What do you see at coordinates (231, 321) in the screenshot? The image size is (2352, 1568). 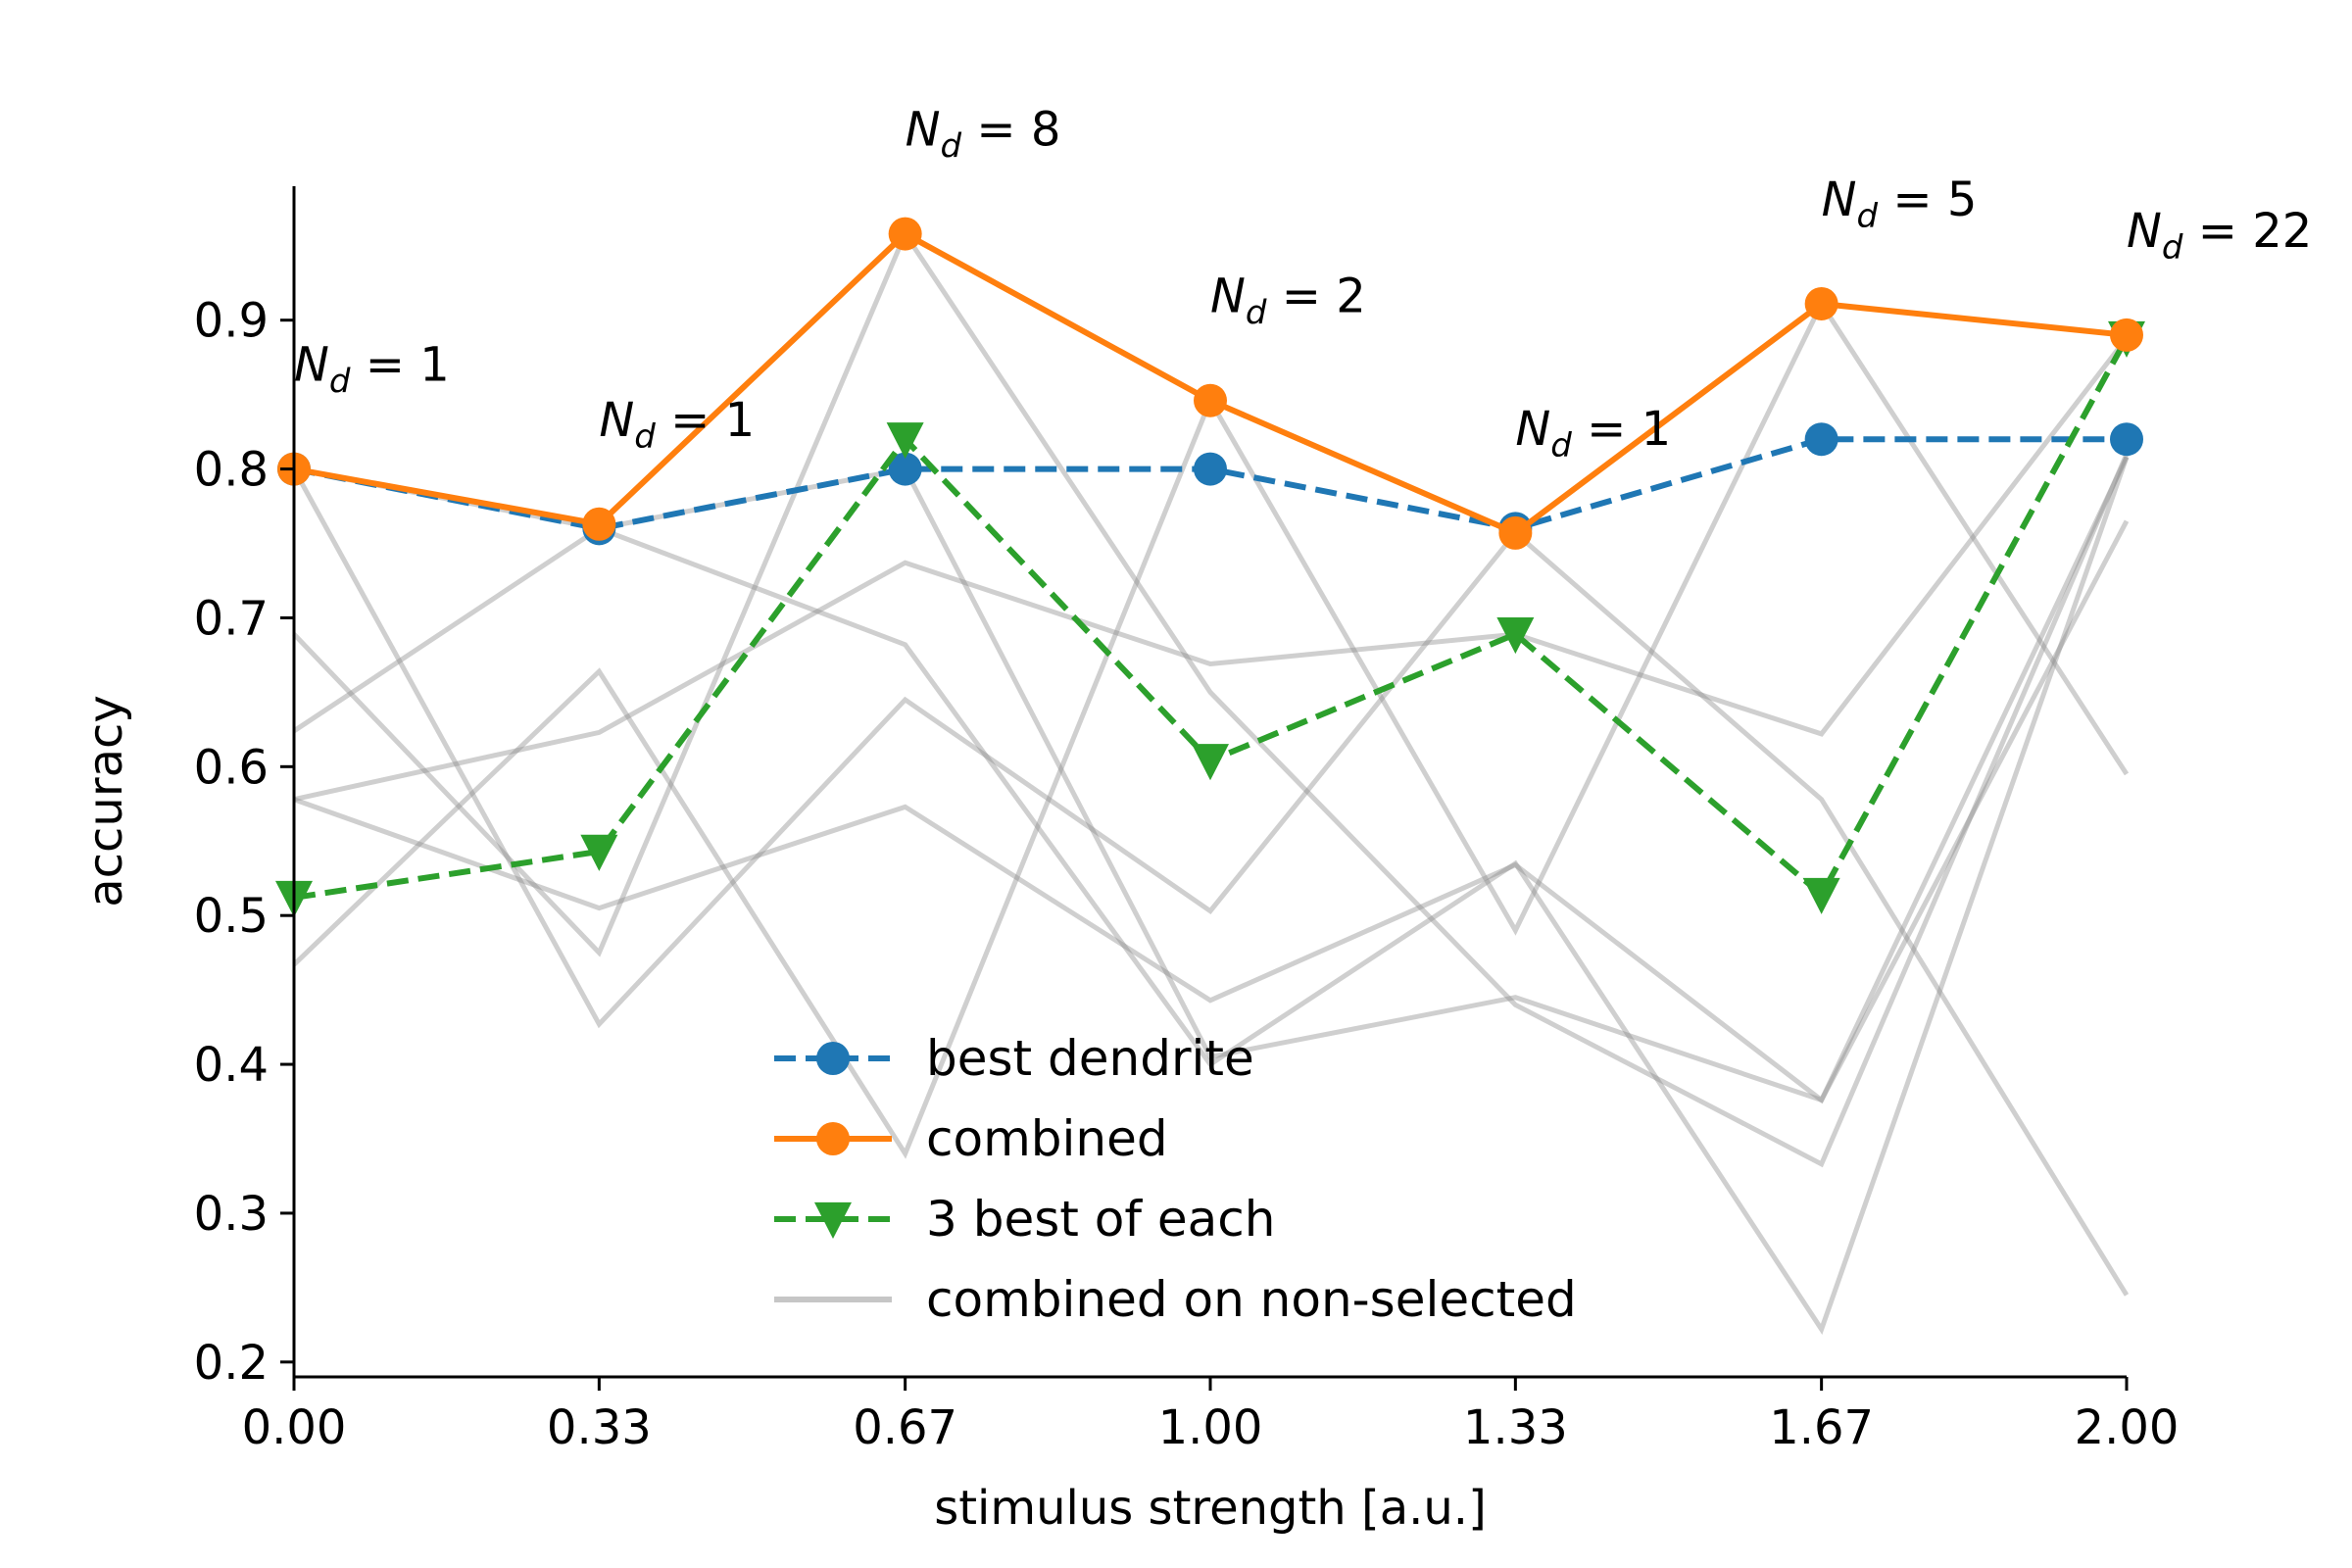 I see `y-tick-label: 0.9` at bounding box center [231, 321].